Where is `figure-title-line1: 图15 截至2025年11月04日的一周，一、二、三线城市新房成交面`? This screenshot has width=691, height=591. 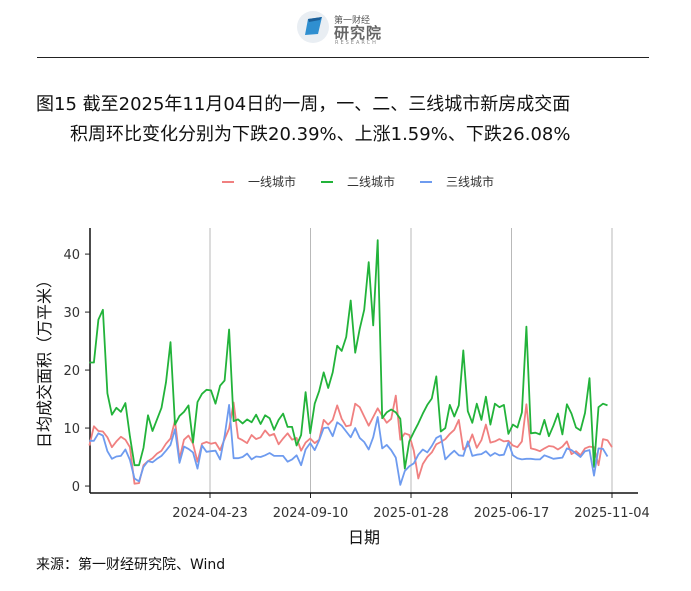 figure-title-line1: 图15 截至2025年11月04日的一周，一、二、三线城市新房成交面 is located at coordinates (303, 104).